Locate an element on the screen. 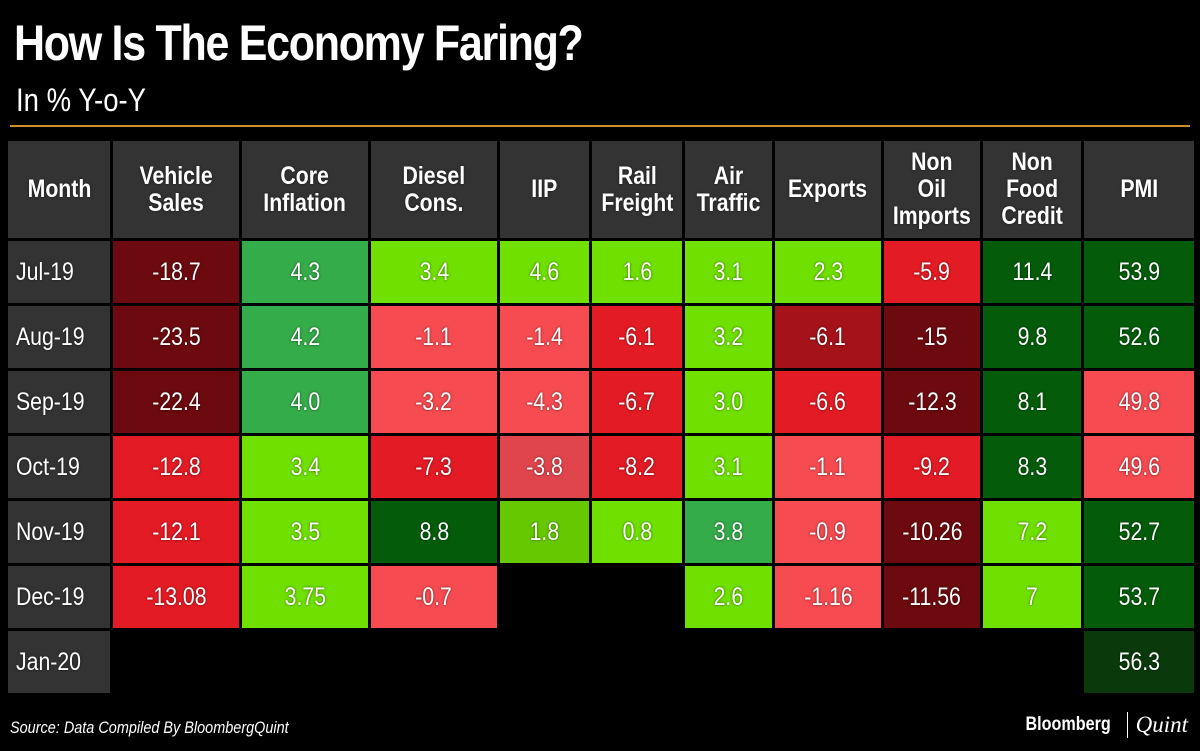 This screenshot has height=751, width=1200. column-header: Air Traffic is located at coordinates (728, 189).